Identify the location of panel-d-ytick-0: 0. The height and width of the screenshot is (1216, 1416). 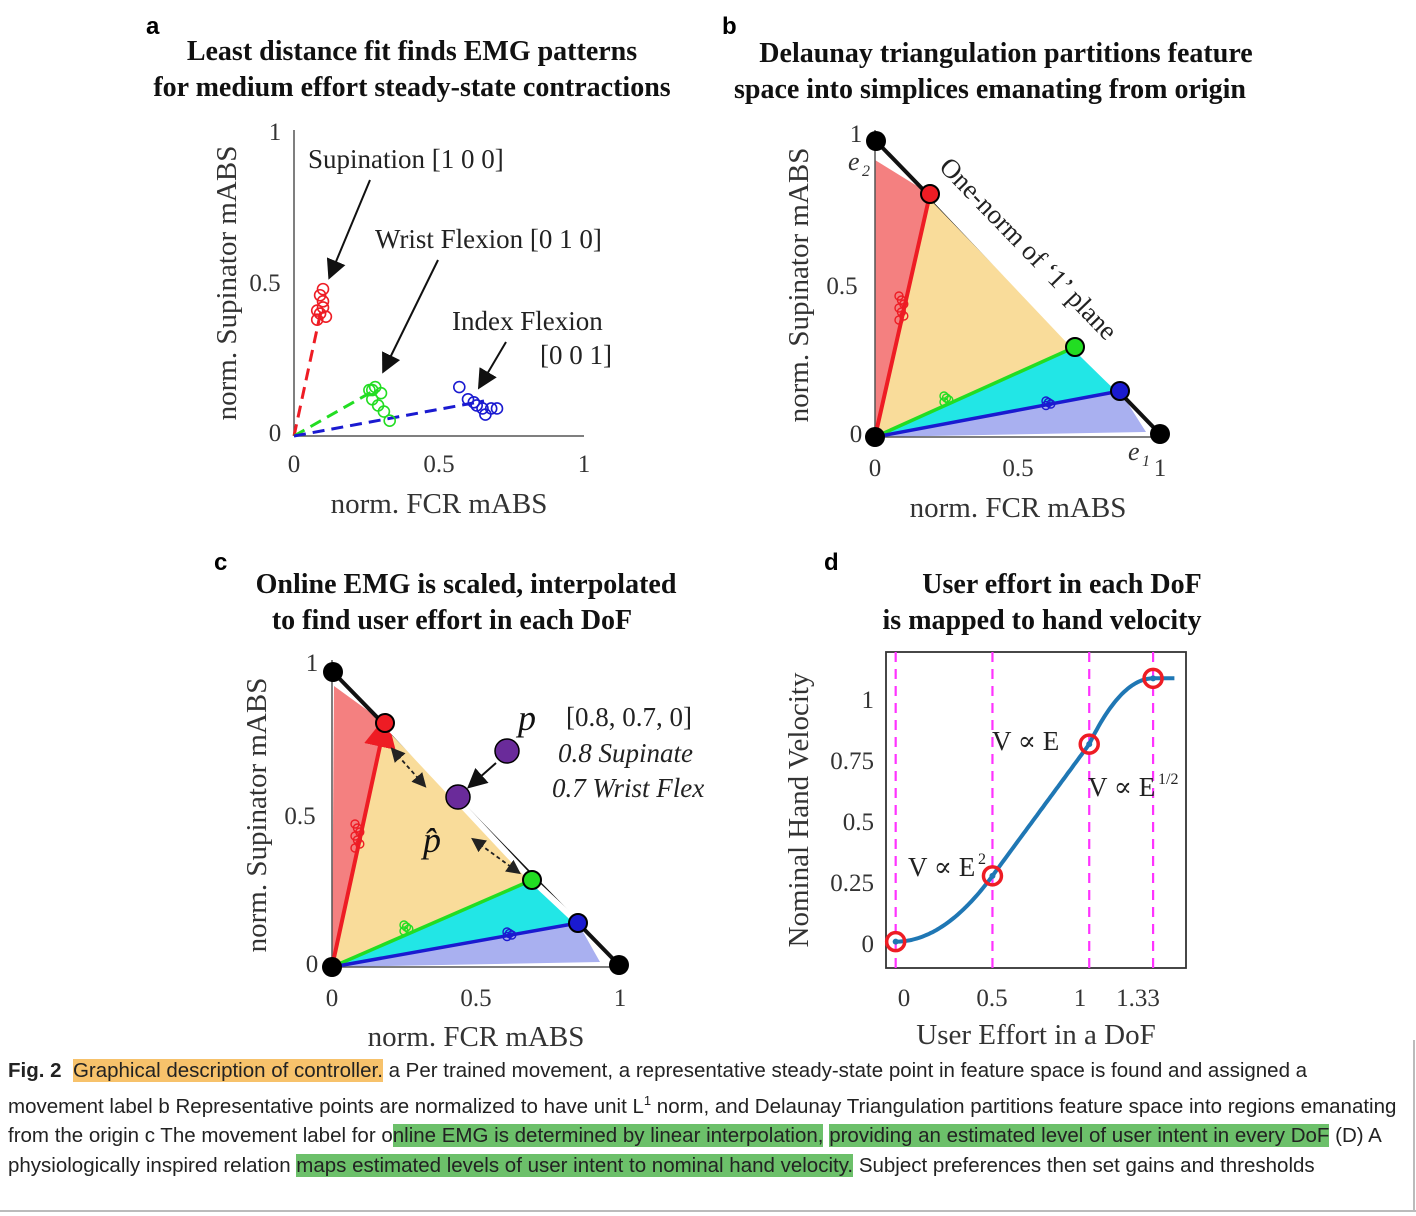
(868, 944).